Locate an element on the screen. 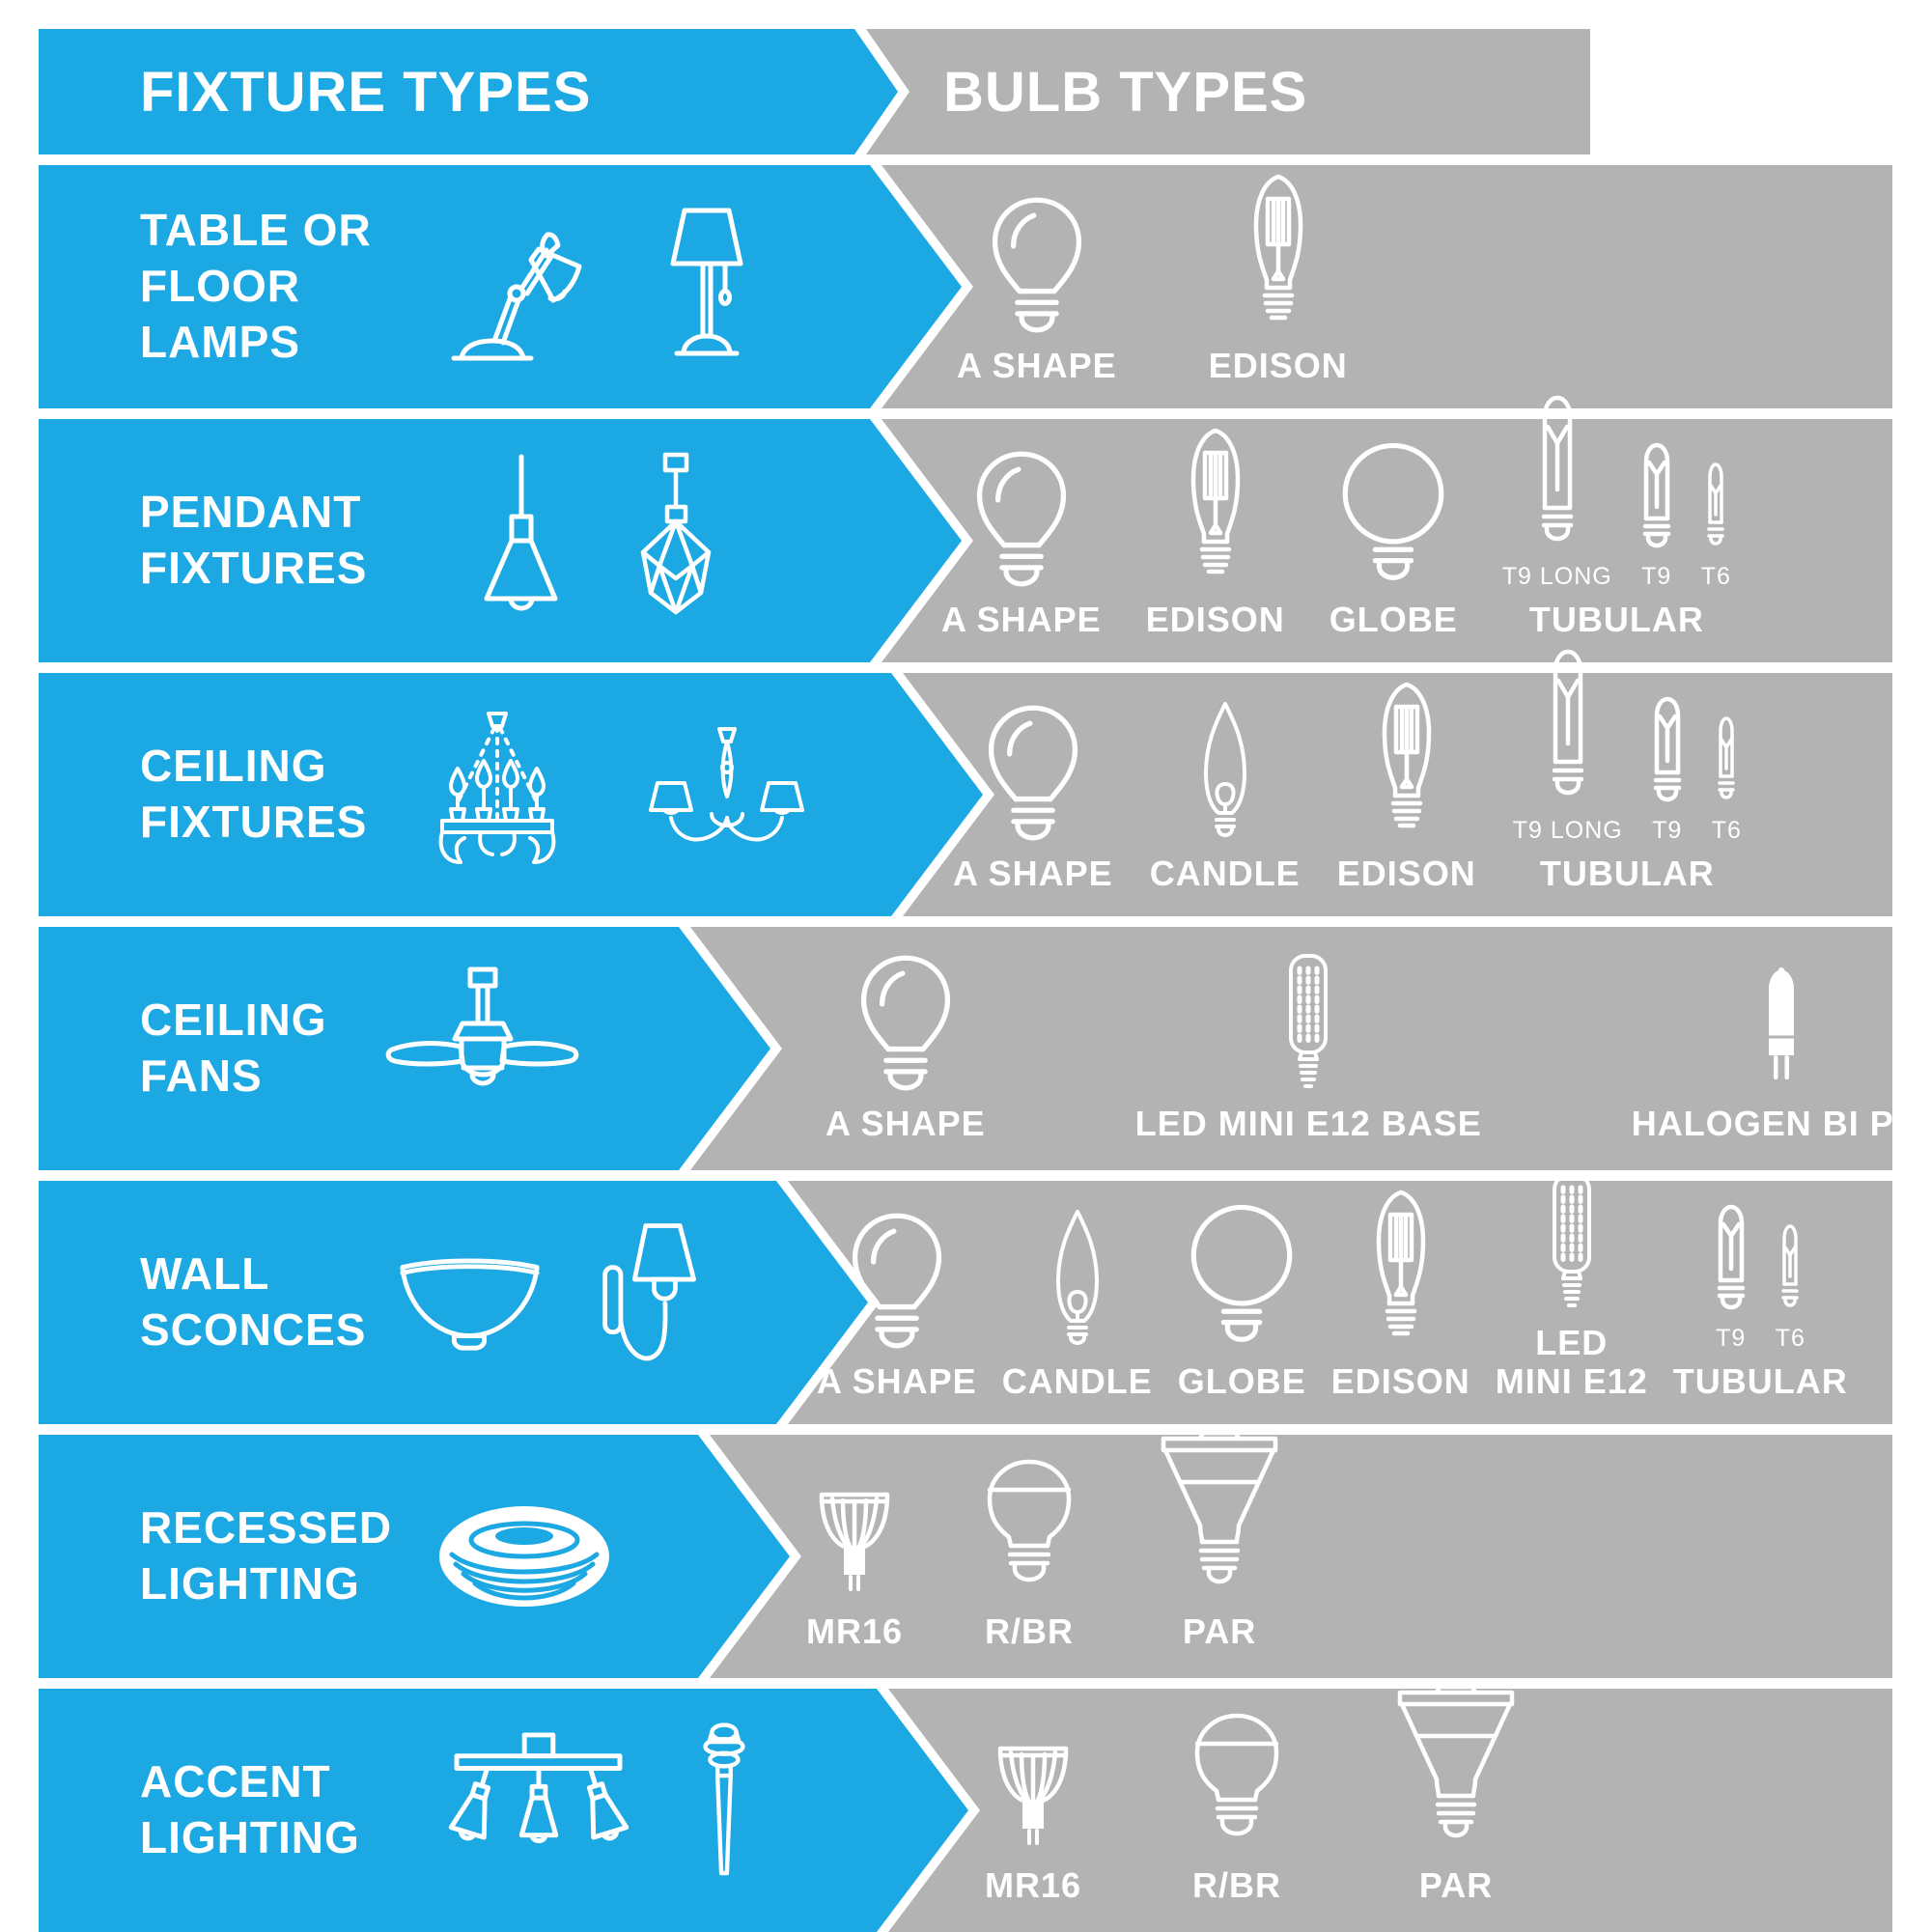 This screenshot has width=1931, height=1932. bulb-led-mini-e12-base: LED MINI E12 BASE is located at coordinates (1308, 1046).